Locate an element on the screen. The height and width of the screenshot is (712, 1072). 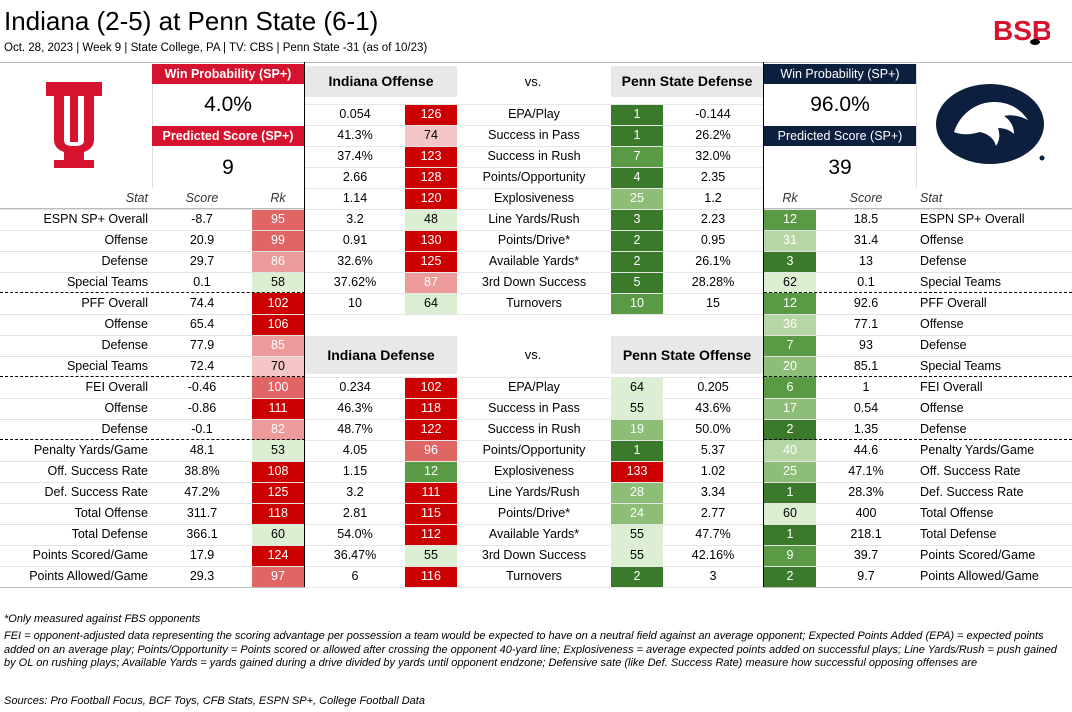
matchup1-stat: Points/Opportunity is located at coordinates (534, 177).